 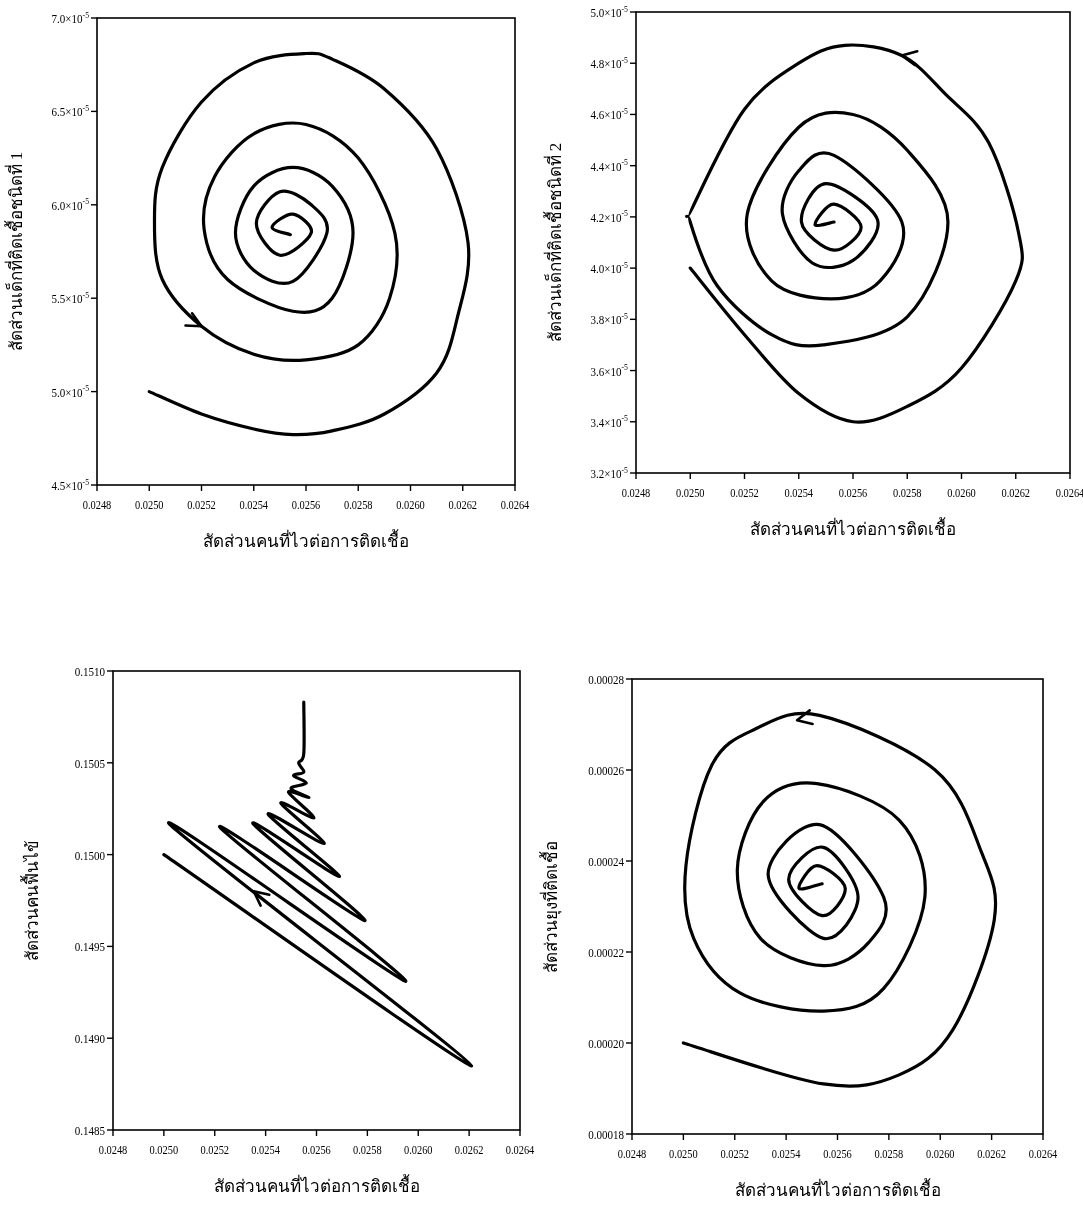 I want to click on y-tick-label: 0.1500, so click(x=89, y=855).